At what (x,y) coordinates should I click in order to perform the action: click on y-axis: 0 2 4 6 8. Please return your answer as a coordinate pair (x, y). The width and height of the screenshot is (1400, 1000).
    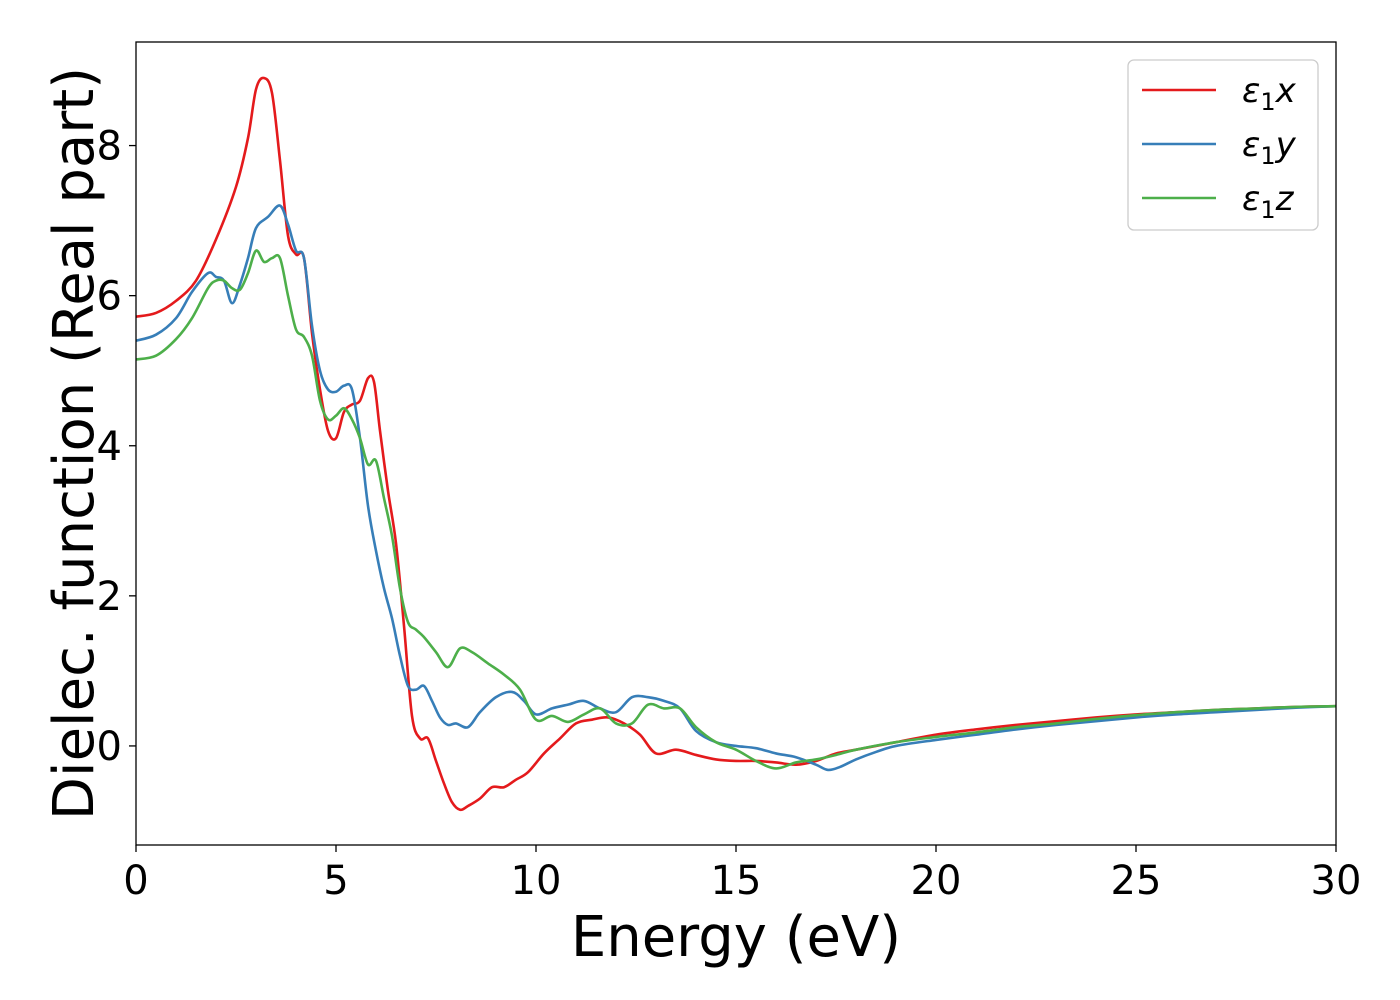
    Looking at the image, I should click on (116, 447).